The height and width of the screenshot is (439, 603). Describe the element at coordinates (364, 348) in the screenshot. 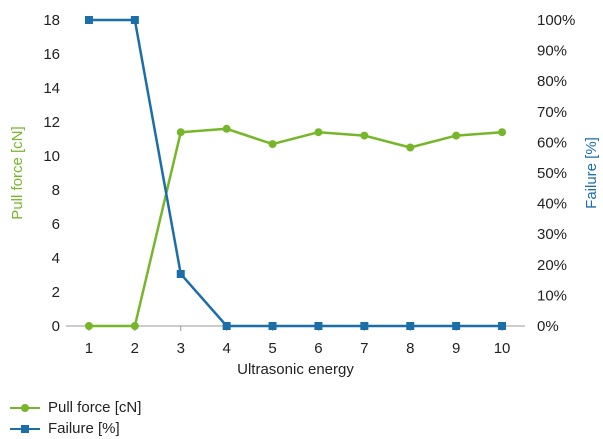

I see `x-tick-label: 7` at that location.